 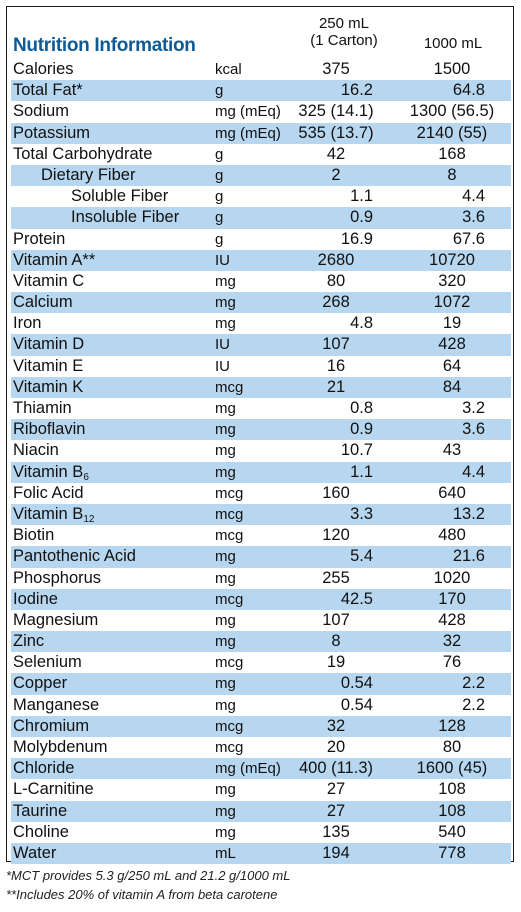 What do you see at coordinates (336, 259) in the screenshot?
I see `value-per-carton: 2680` at bounding box center [336, 259].